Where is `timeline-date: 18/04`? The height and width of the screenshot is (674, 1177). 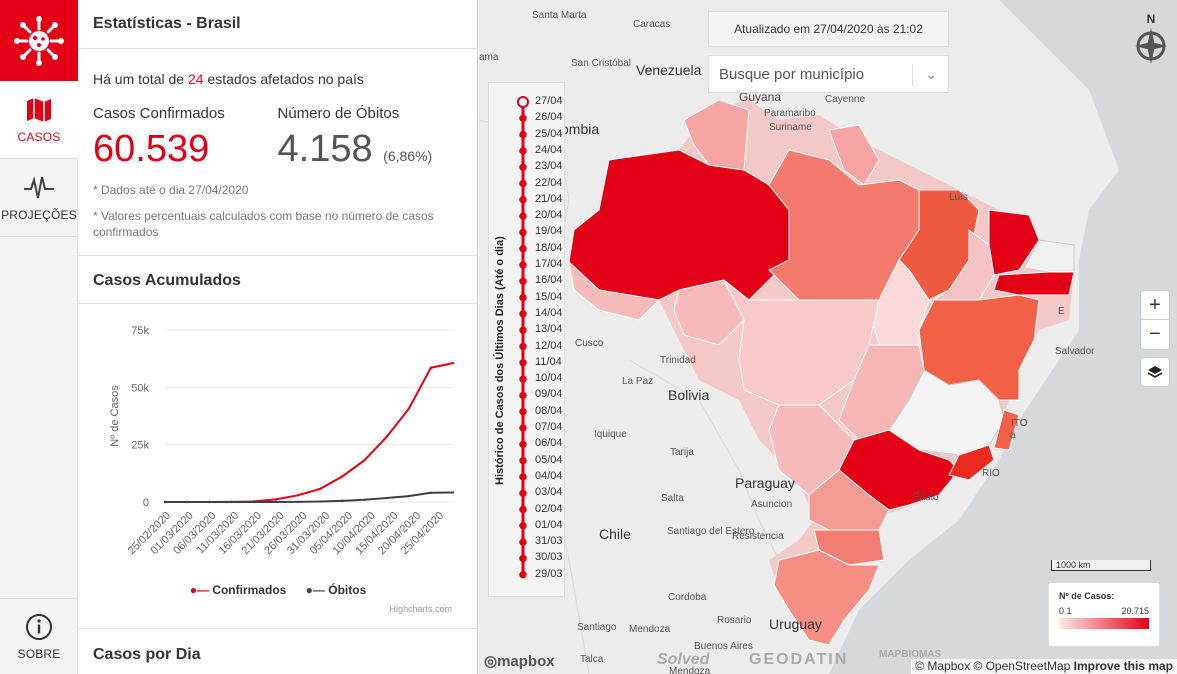 timeline-date: 18/04 is located at coordinates (549, 247).